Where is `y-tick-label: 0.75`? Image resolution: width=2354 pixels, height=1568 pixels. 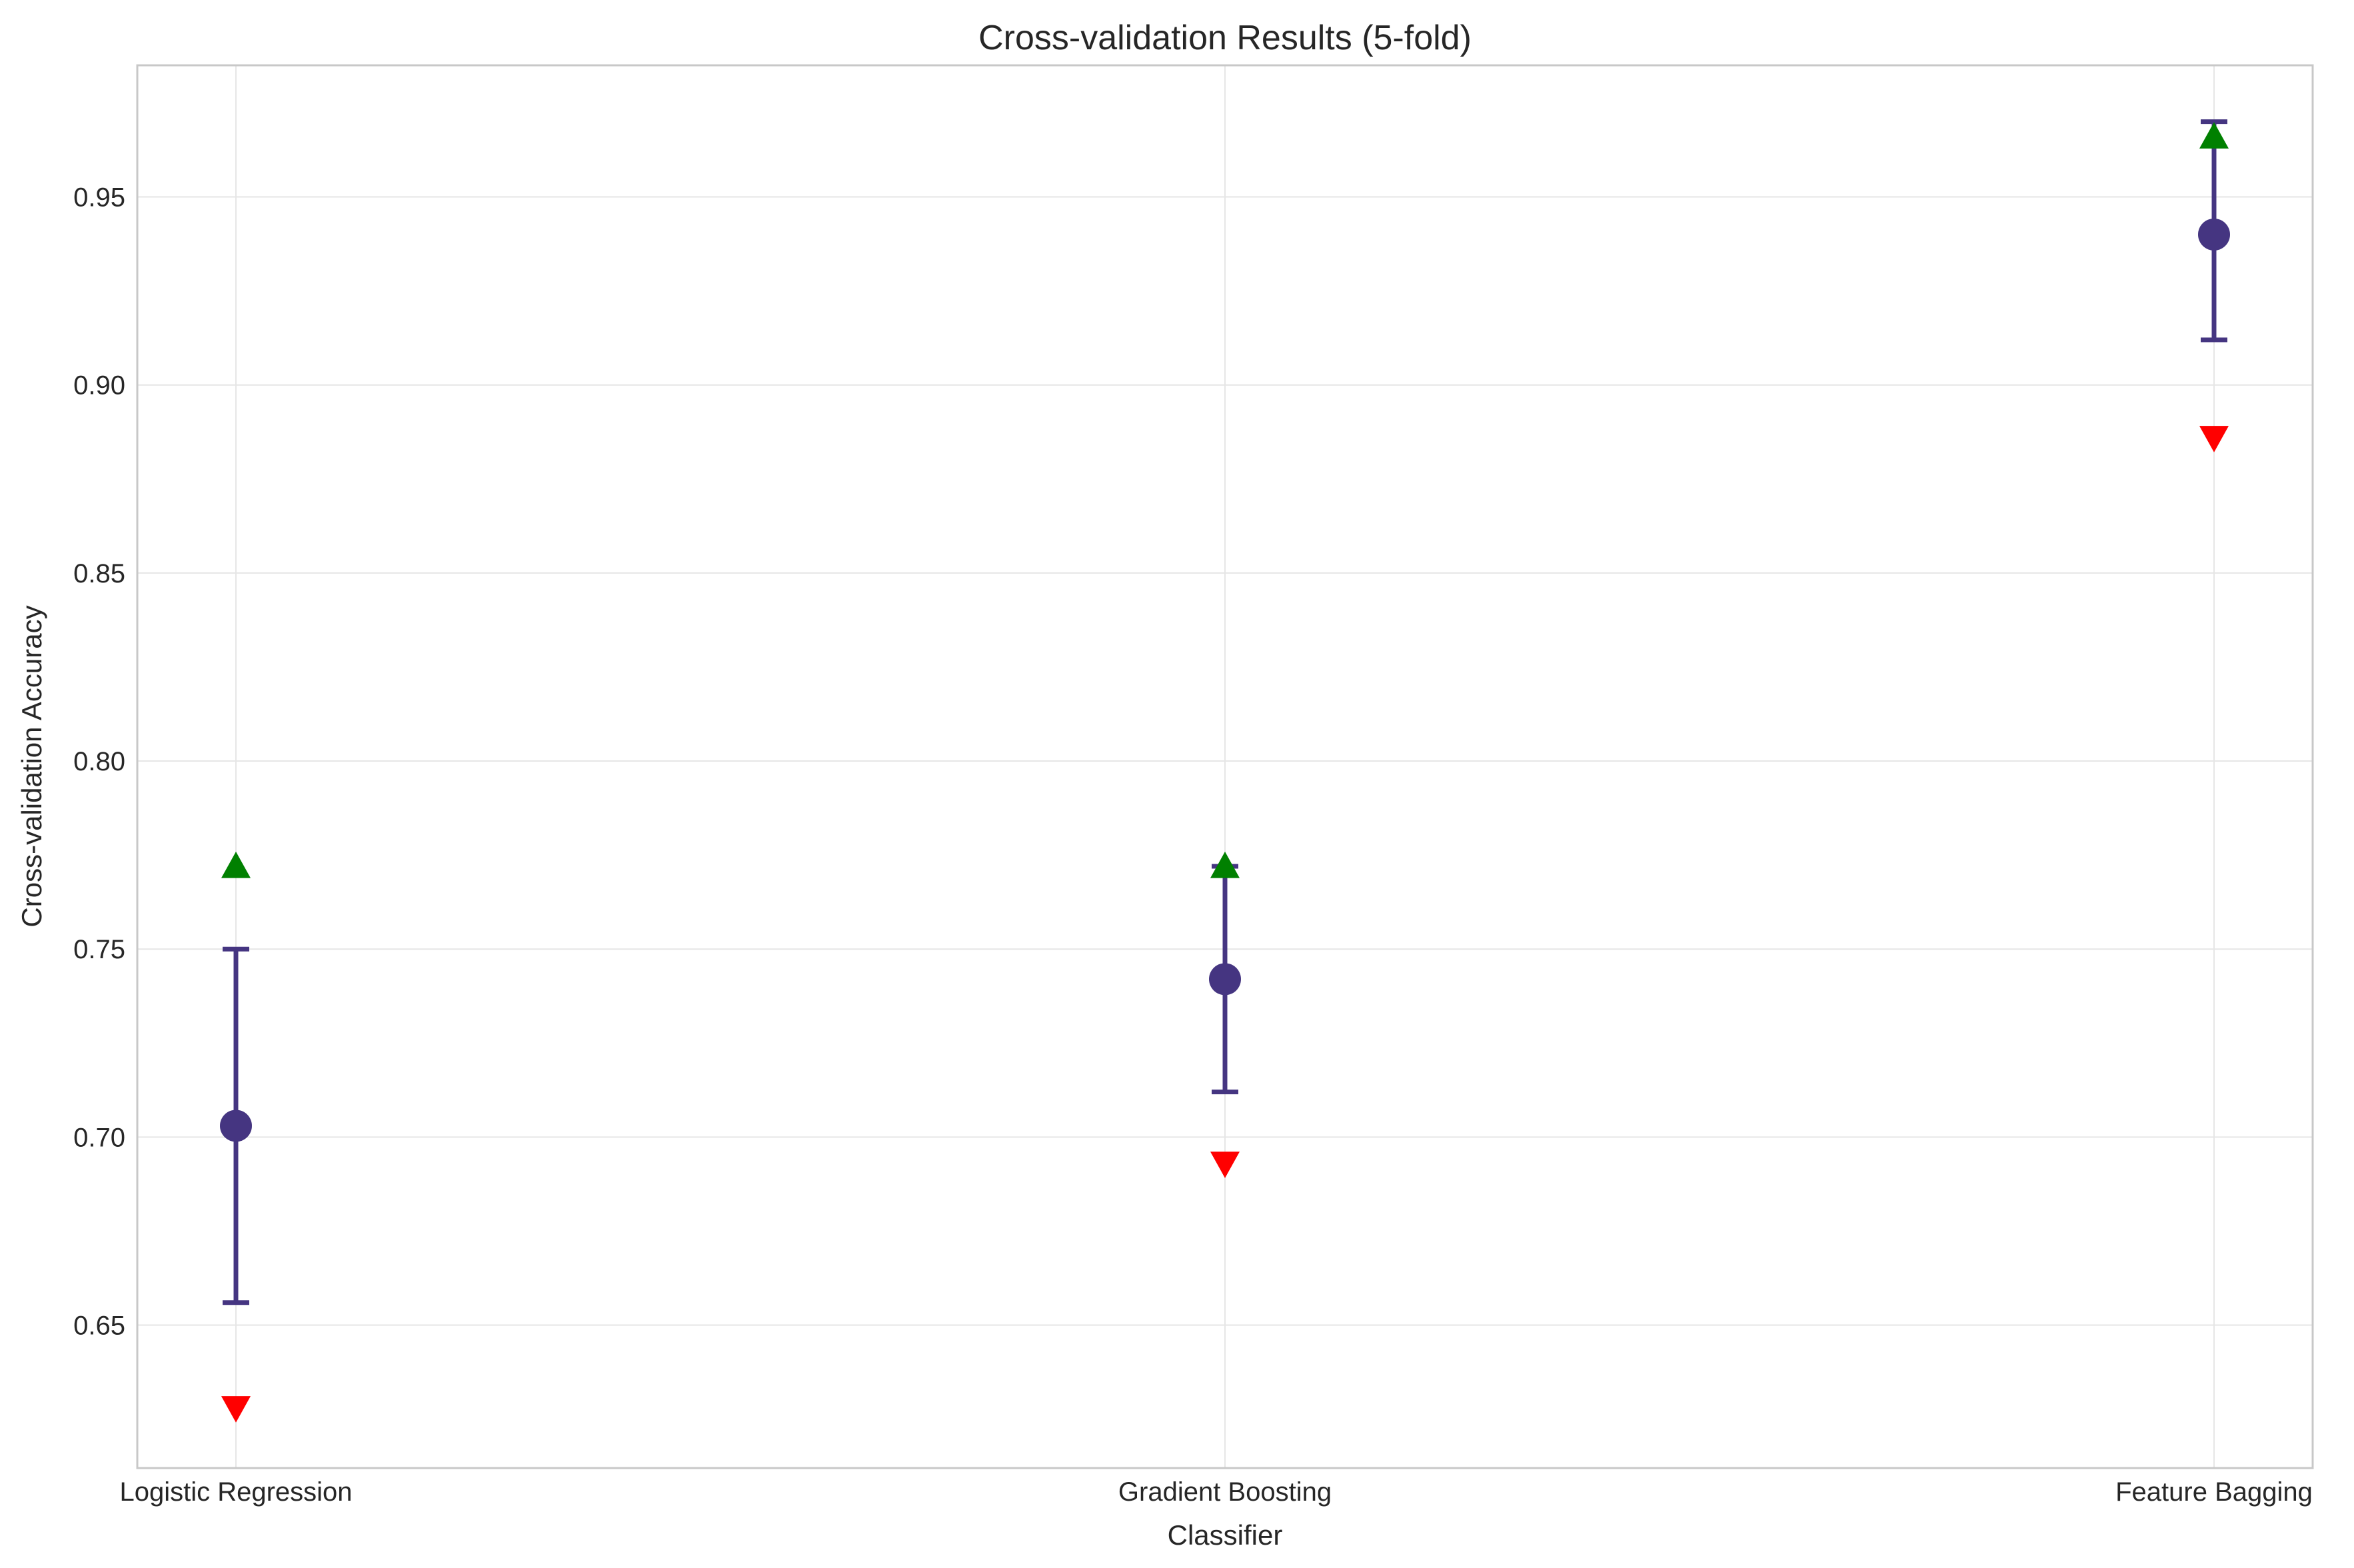 y-tick-label: 0.75 is located at coordinates (99, 950).